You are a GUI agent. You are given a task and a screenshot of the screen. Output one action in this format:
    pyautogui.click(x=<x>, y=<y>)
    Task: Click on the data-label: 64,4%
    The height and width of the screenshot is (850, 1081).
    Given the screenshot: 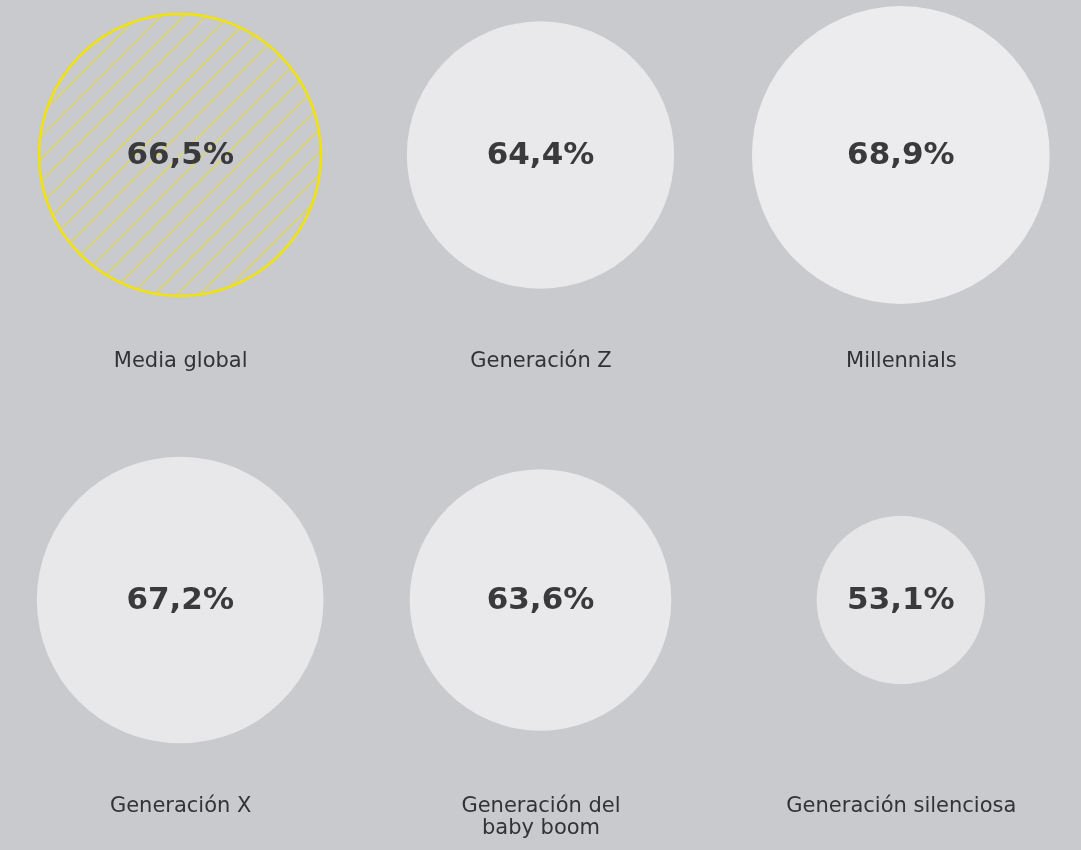 What is the action you would take?
    pyautogui.click(x=540, y=153)
    